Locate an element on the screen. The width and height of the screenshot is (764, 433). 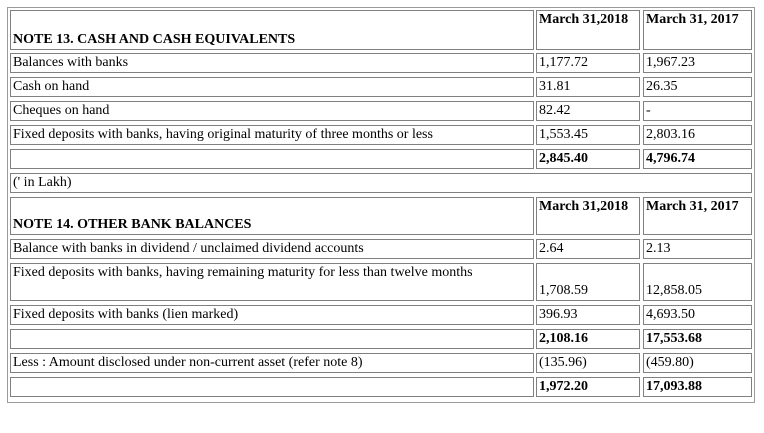
note14-col1-header: March 31,2018 is located at coordinates (588, 216).